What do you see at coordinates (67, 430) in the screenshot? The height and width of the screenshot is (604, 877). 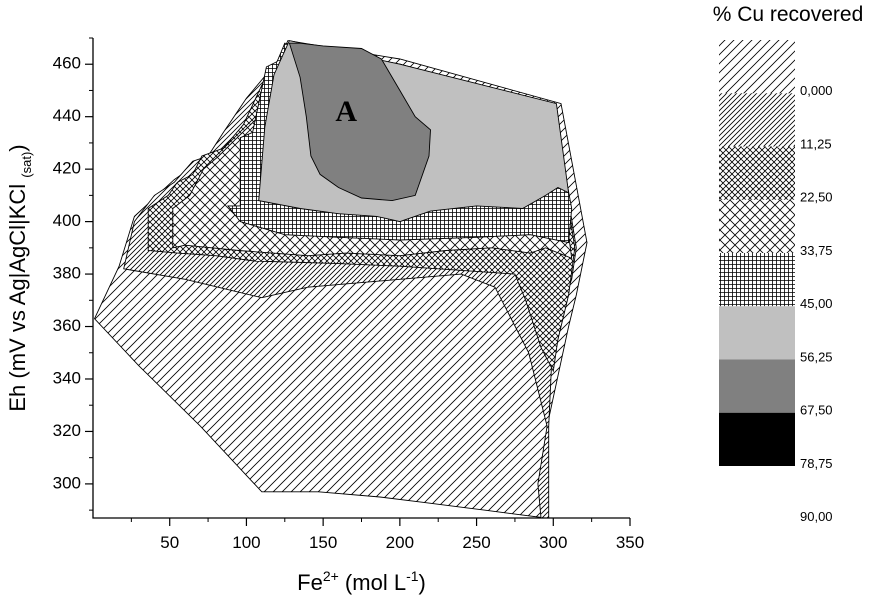 I see `y-tick-label: 320` at bounding box center [67, 430].